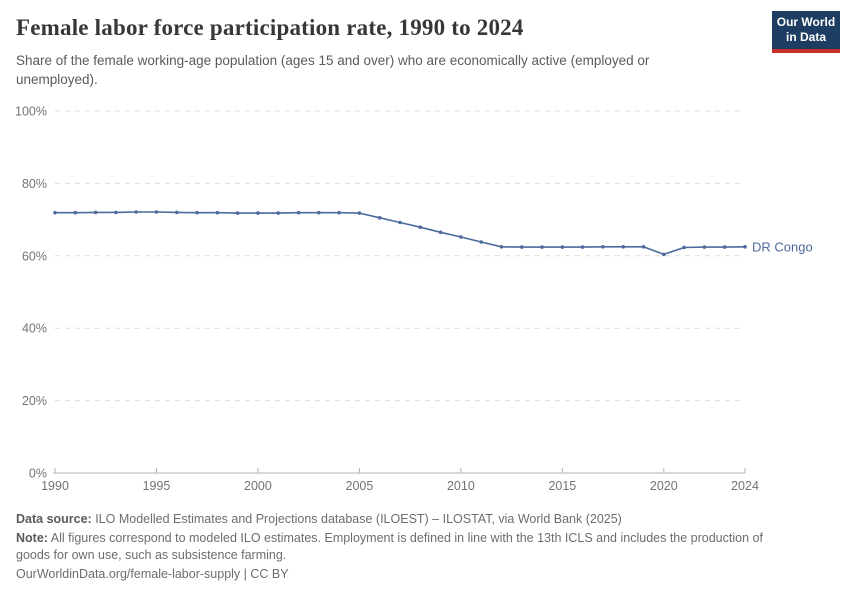  What do you see at coordinates (745, 486) in the screenshot?
I see `x-tick-label: 2024` at bounding box center [745, 486].